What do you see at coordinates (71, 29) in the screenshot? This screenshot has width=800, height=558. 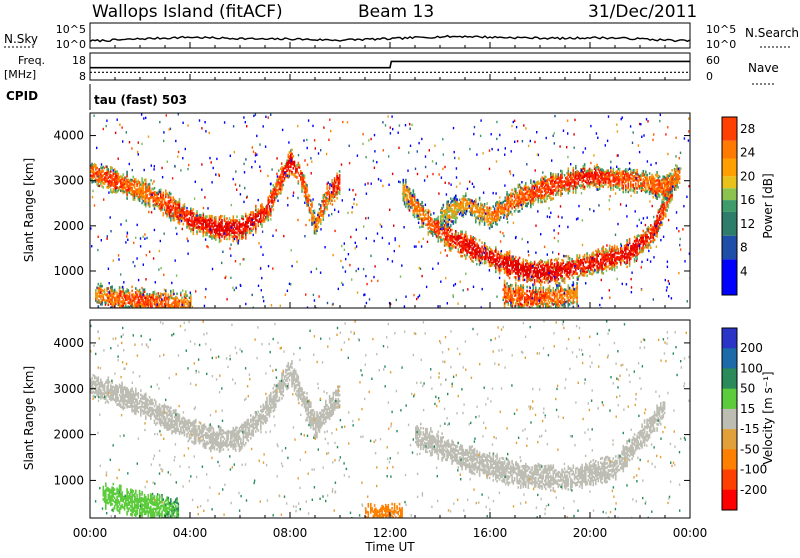 I see `nsky-tick-top: 10^5` at bounding box center [71, 29].